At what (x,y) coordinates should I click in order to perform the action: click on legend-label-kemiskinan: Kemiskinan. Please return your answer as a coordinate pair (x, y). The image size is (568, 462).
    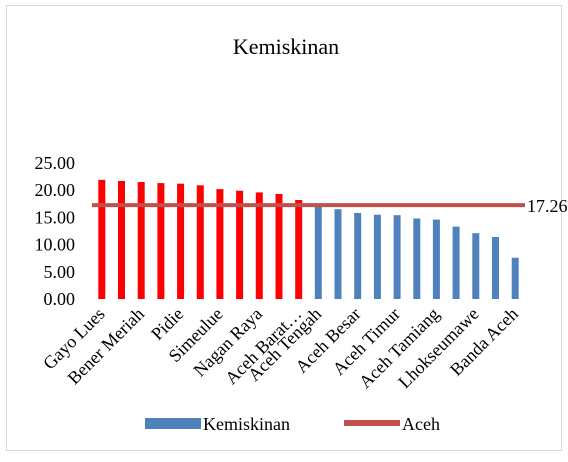
    Looking at the image, I should click on (246, 424).